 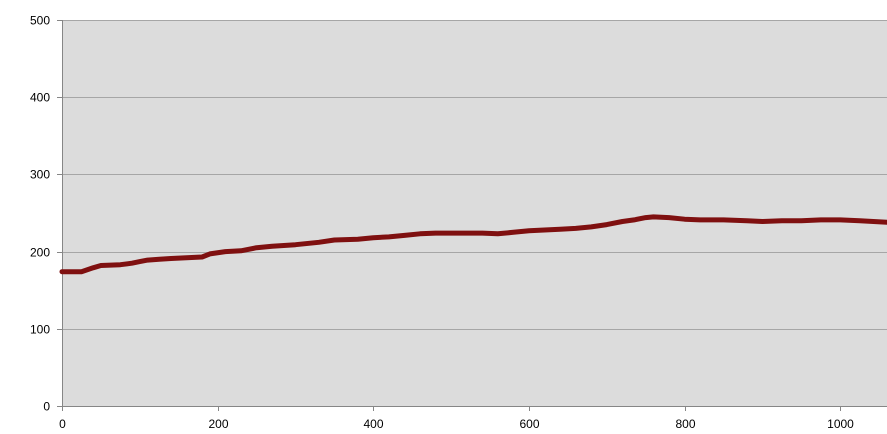 What do you see at coordinates (529, 424) in the screenshot?
I see `x-tick-label-600: 600` at bounding box center [529, 424].